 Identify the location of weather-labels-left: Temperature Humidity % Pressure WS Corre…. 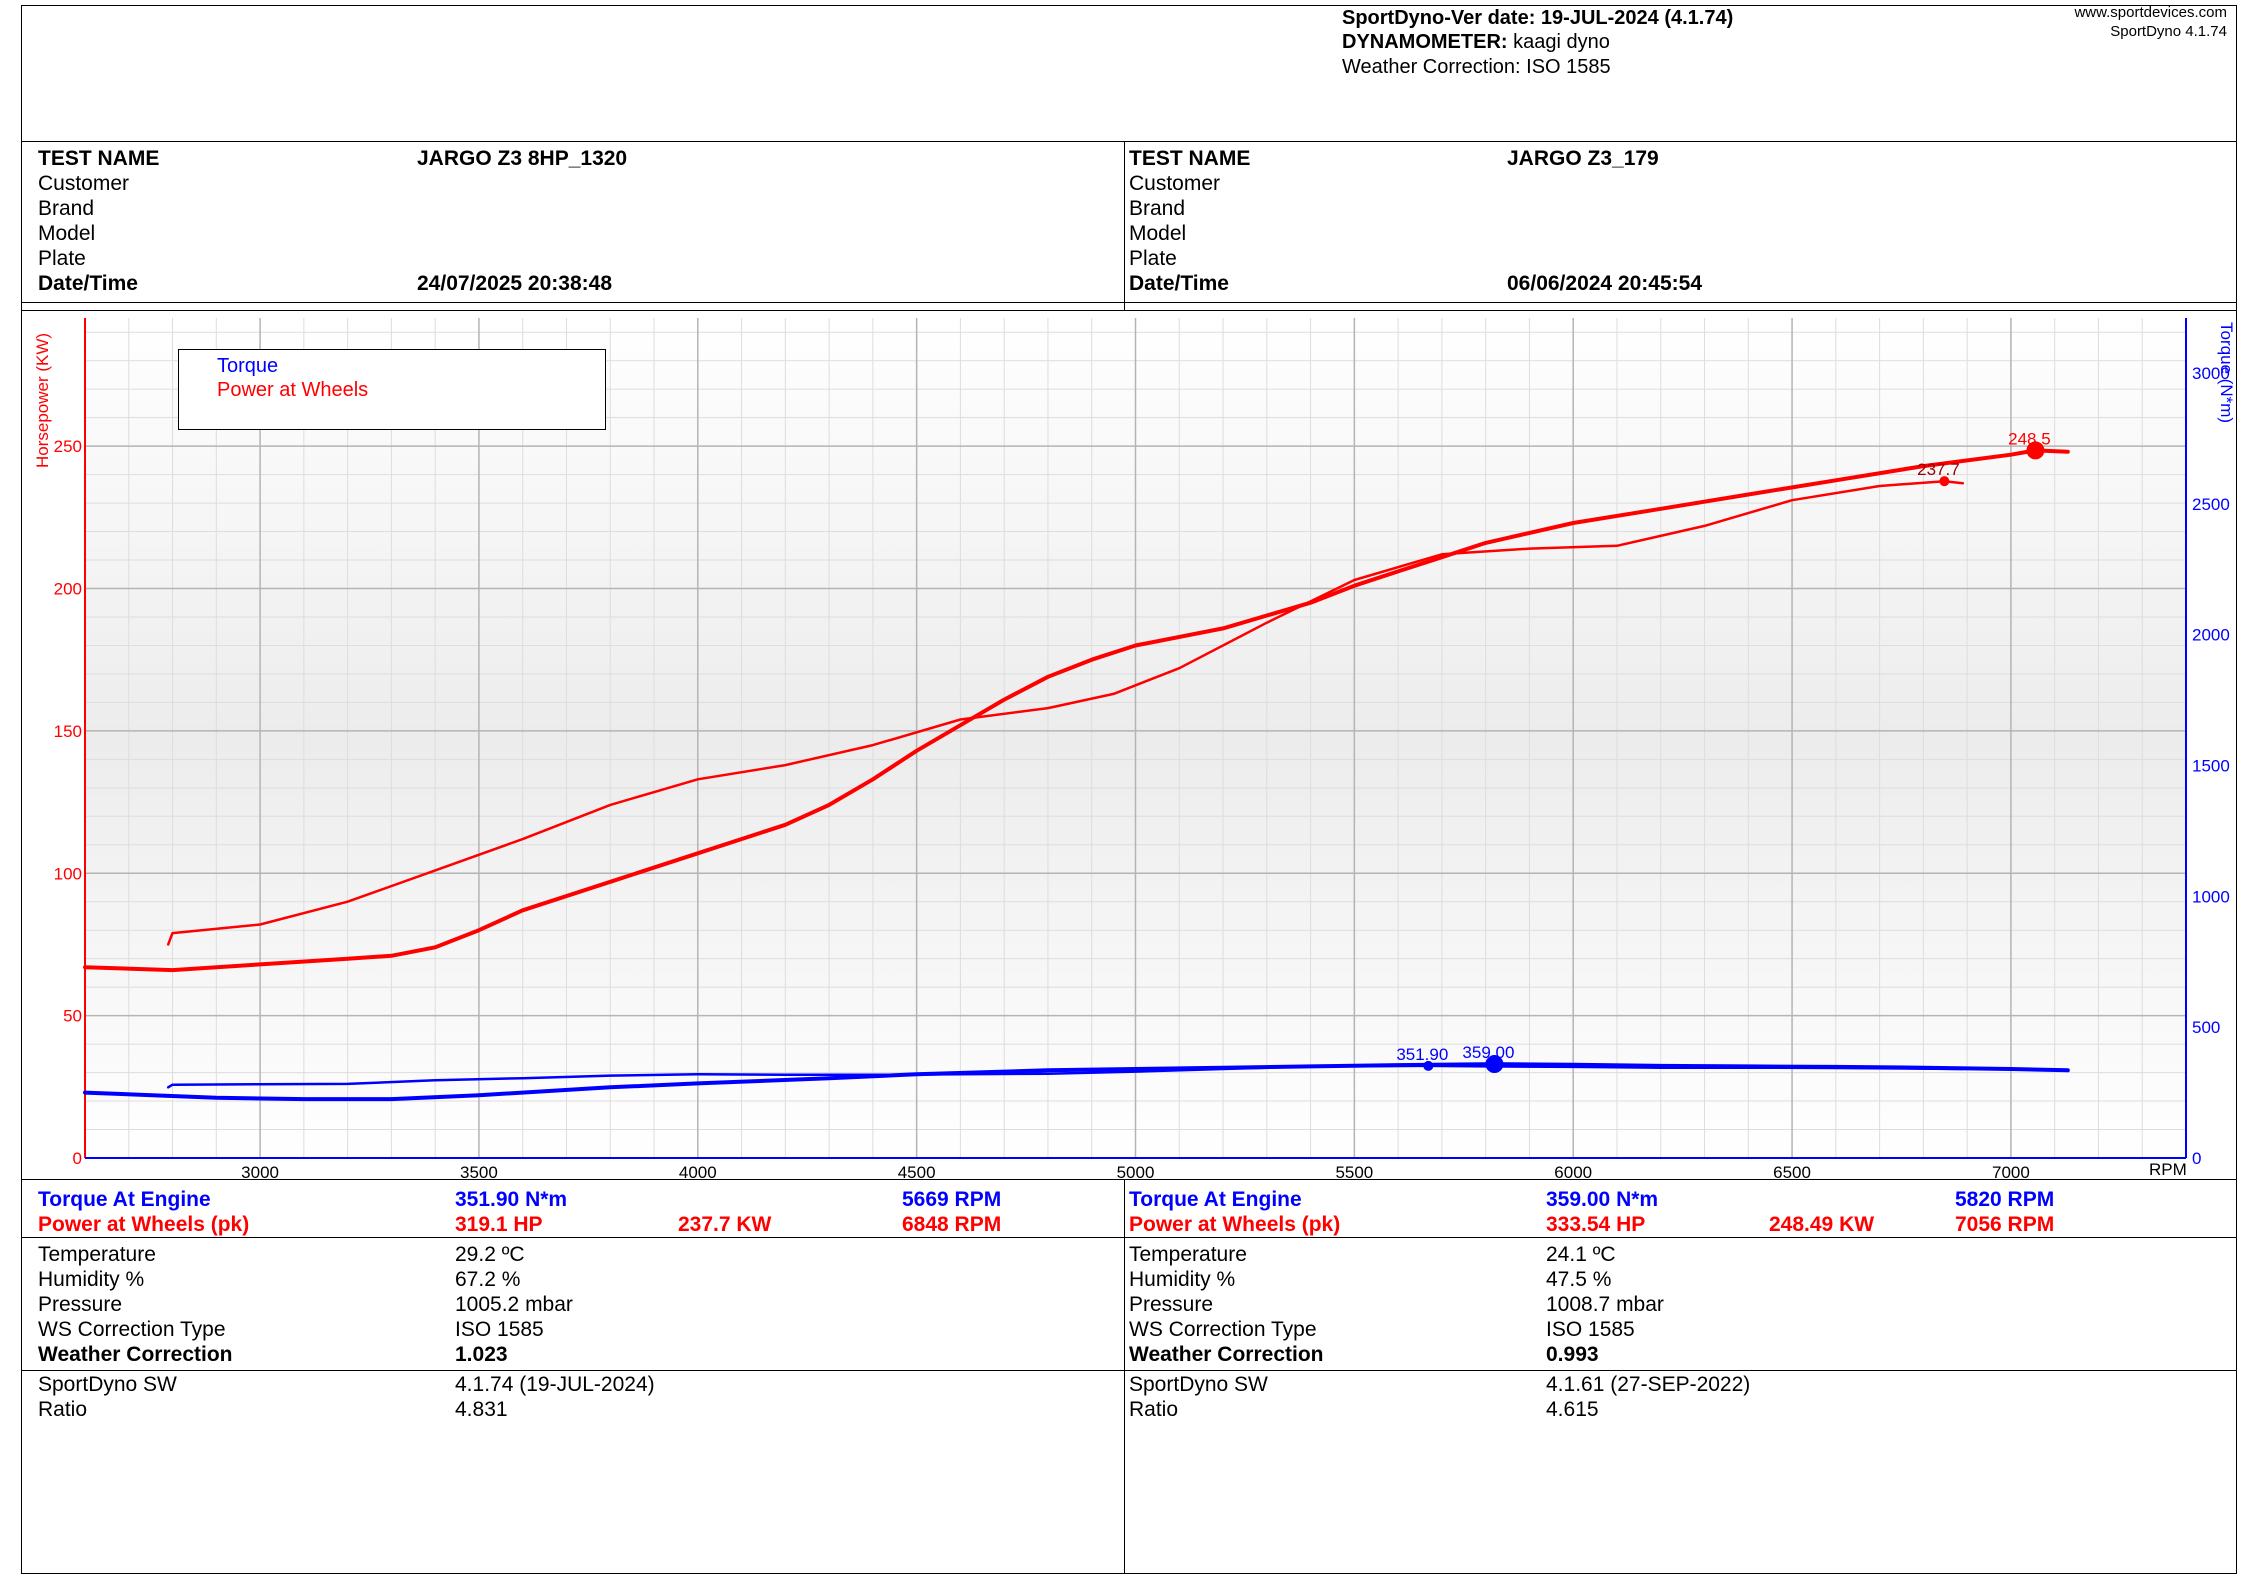
(135, 1304).